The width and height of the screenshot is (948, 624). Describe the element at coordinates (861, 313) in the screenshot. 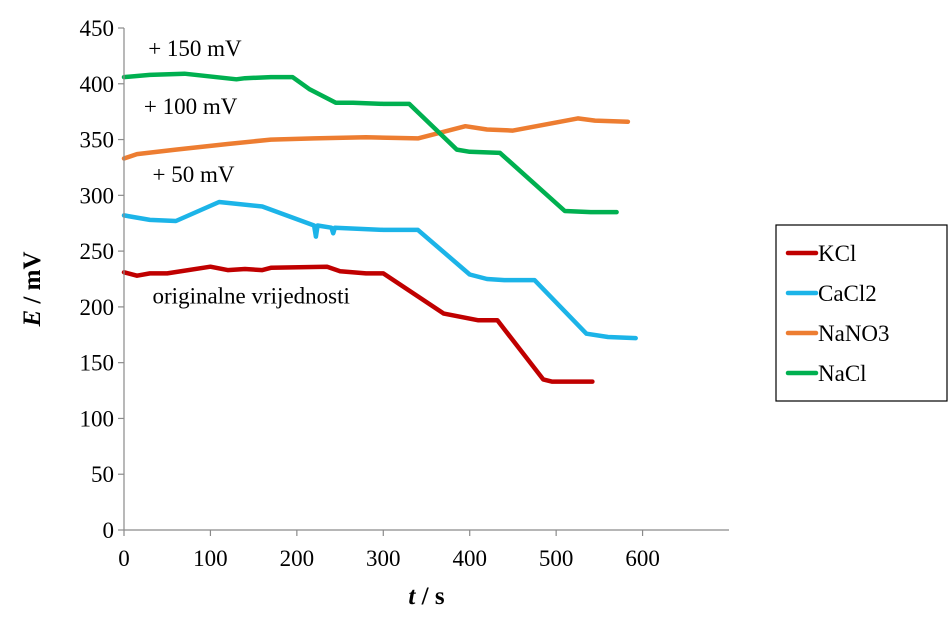

I see `legend: KCl CaCl2 NaNO3 NaCl` at that location.